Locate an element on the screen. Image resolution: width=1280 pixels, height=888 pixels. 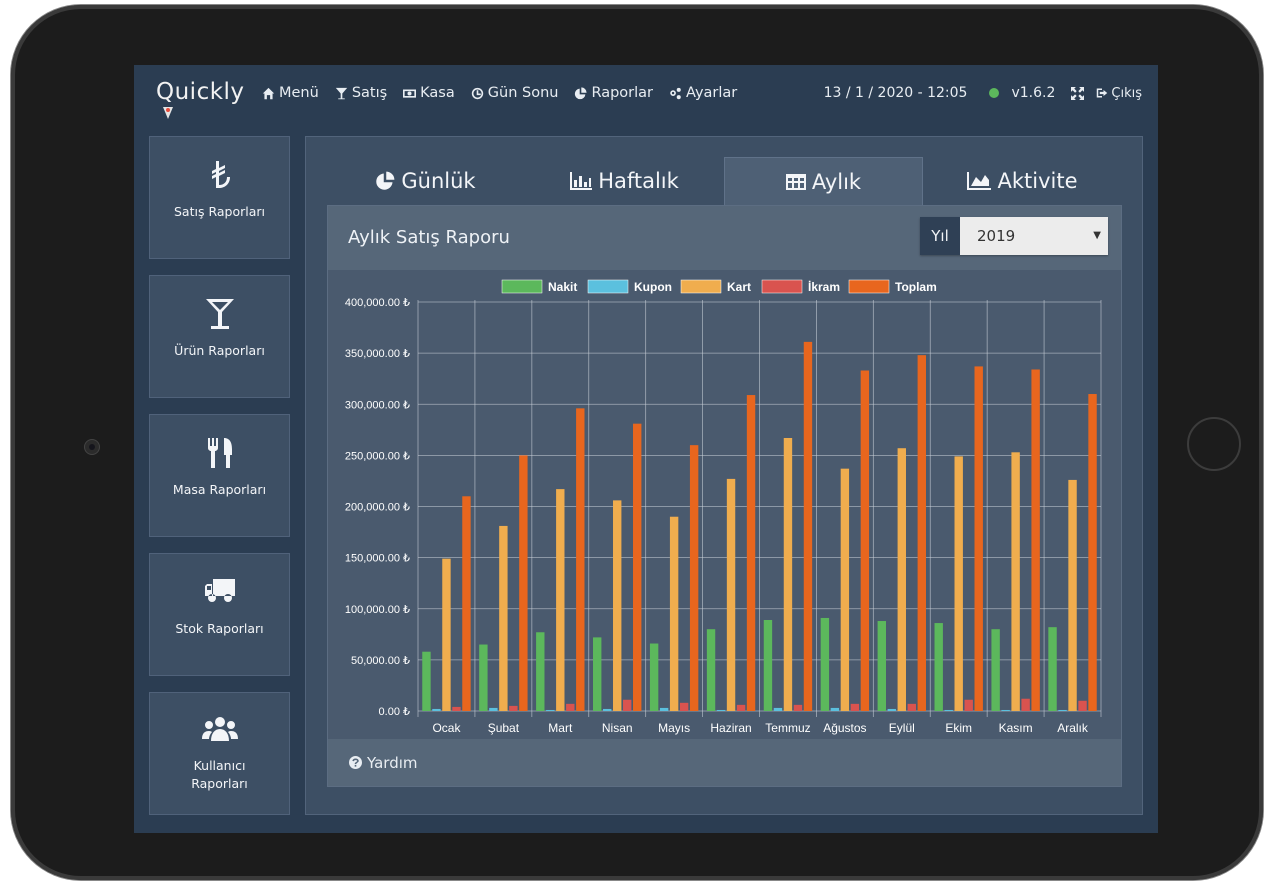
top-bar: Quickly Menü Satış Kasa Gün Sonu is located at coordinates (646, 95).